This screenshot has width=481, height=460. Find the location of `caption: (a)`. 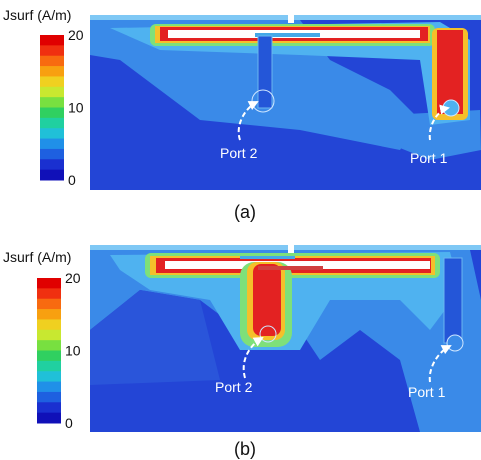

caption: (a) is located at coordinates (245, 212).